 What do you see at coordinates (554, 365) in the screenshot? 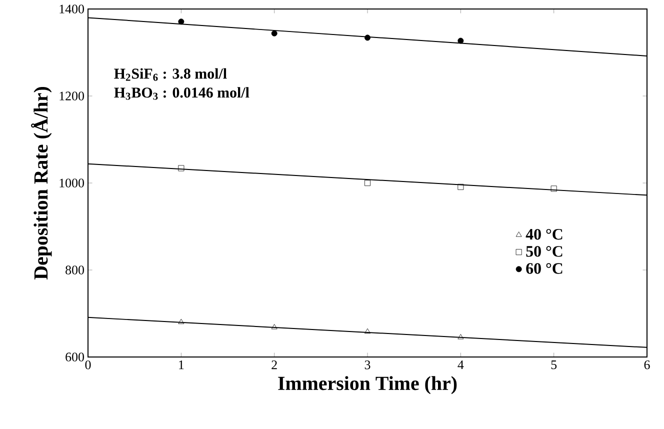
I see `x-tick-label: 5` at bounding box center [554, 365].